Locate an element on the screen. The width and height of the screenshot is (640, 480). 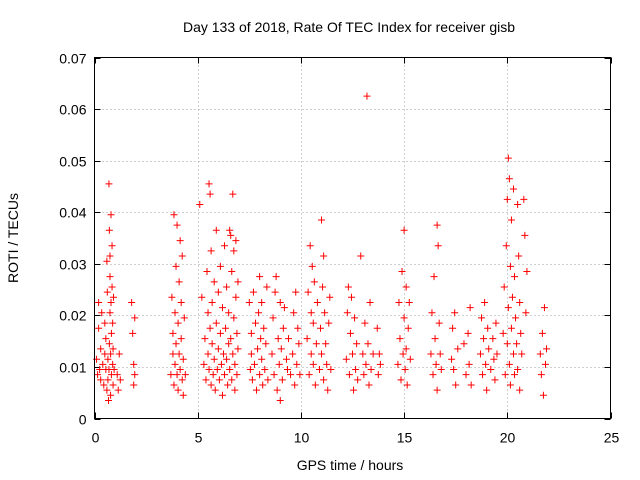
x-tick-label: 15 is located at coordinates (405, 438).